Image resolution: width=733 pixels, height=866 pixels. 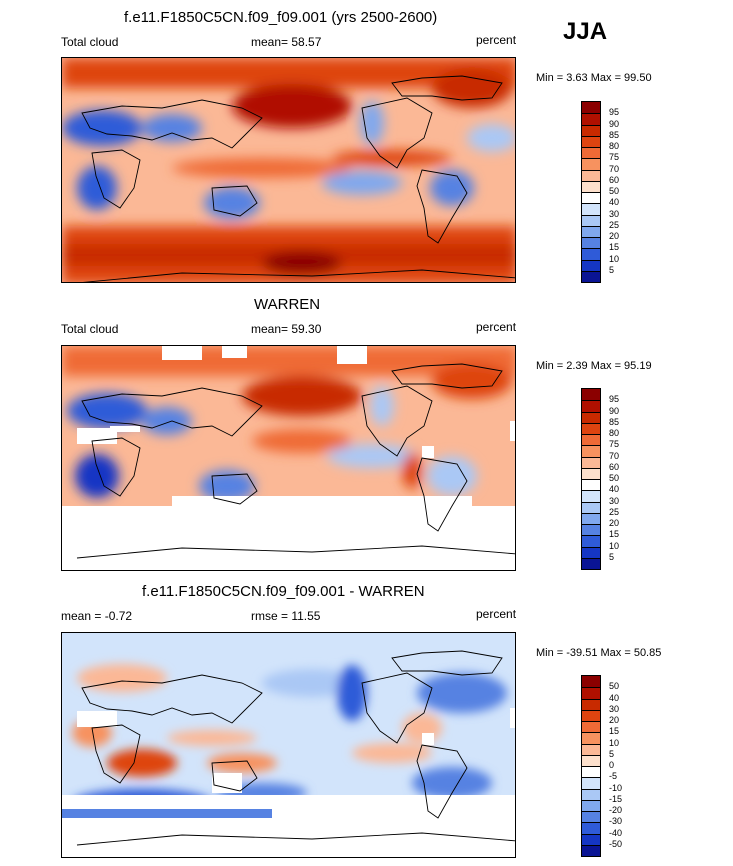 What do you see at coordinates (286, 42) in the screenshot?
I see `panel-mean-model: mean= 58.57` at bounding box center [286, 42].